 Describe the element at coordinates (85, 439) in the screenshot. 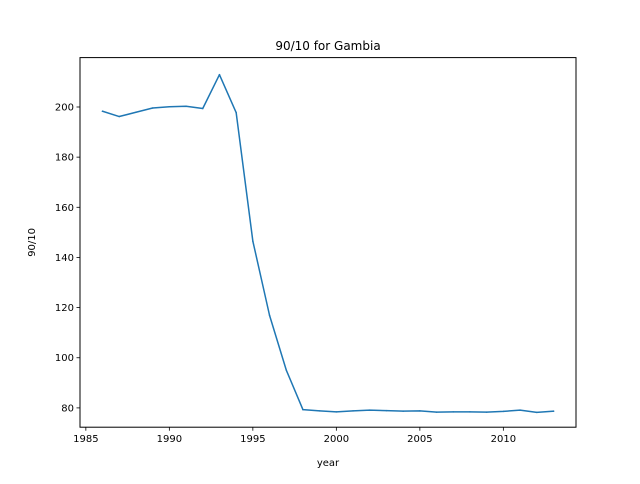

I see `x-tick-label: 1985` at that location.